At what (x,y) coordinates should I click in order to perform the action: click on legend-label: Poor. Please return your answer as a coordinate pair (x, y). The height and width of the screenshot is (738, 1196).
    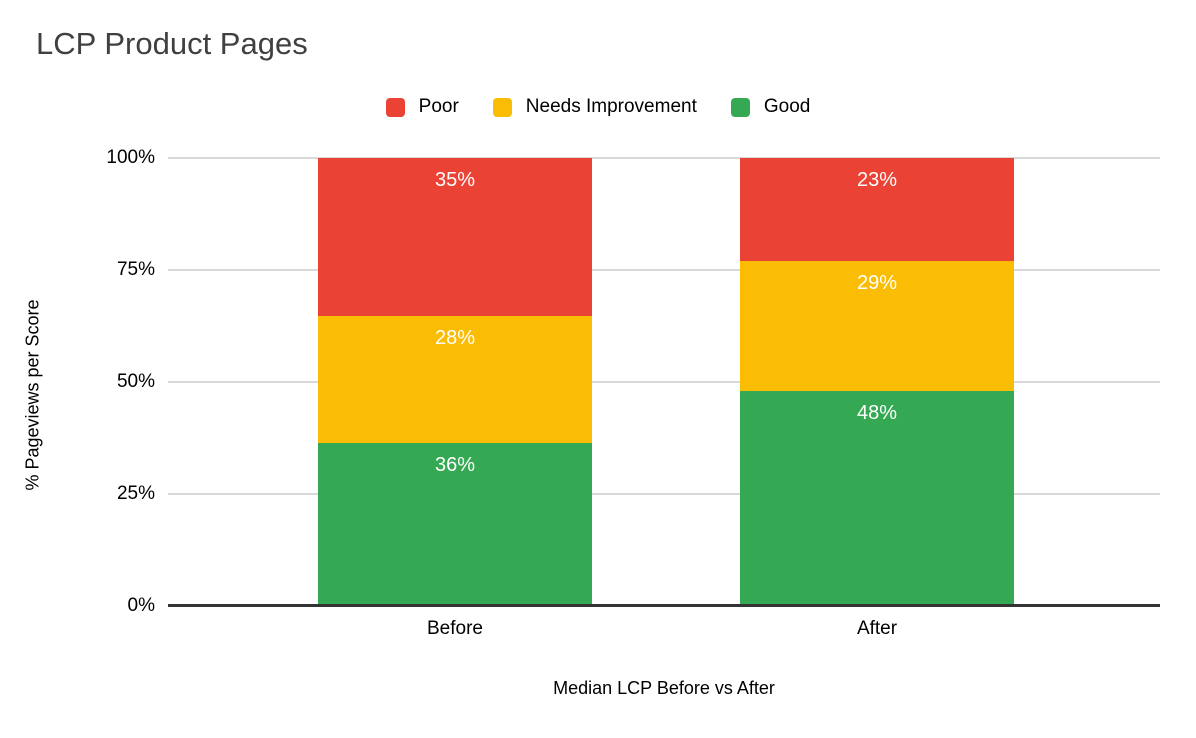
    Looking at the image, I should click on (438, 106).